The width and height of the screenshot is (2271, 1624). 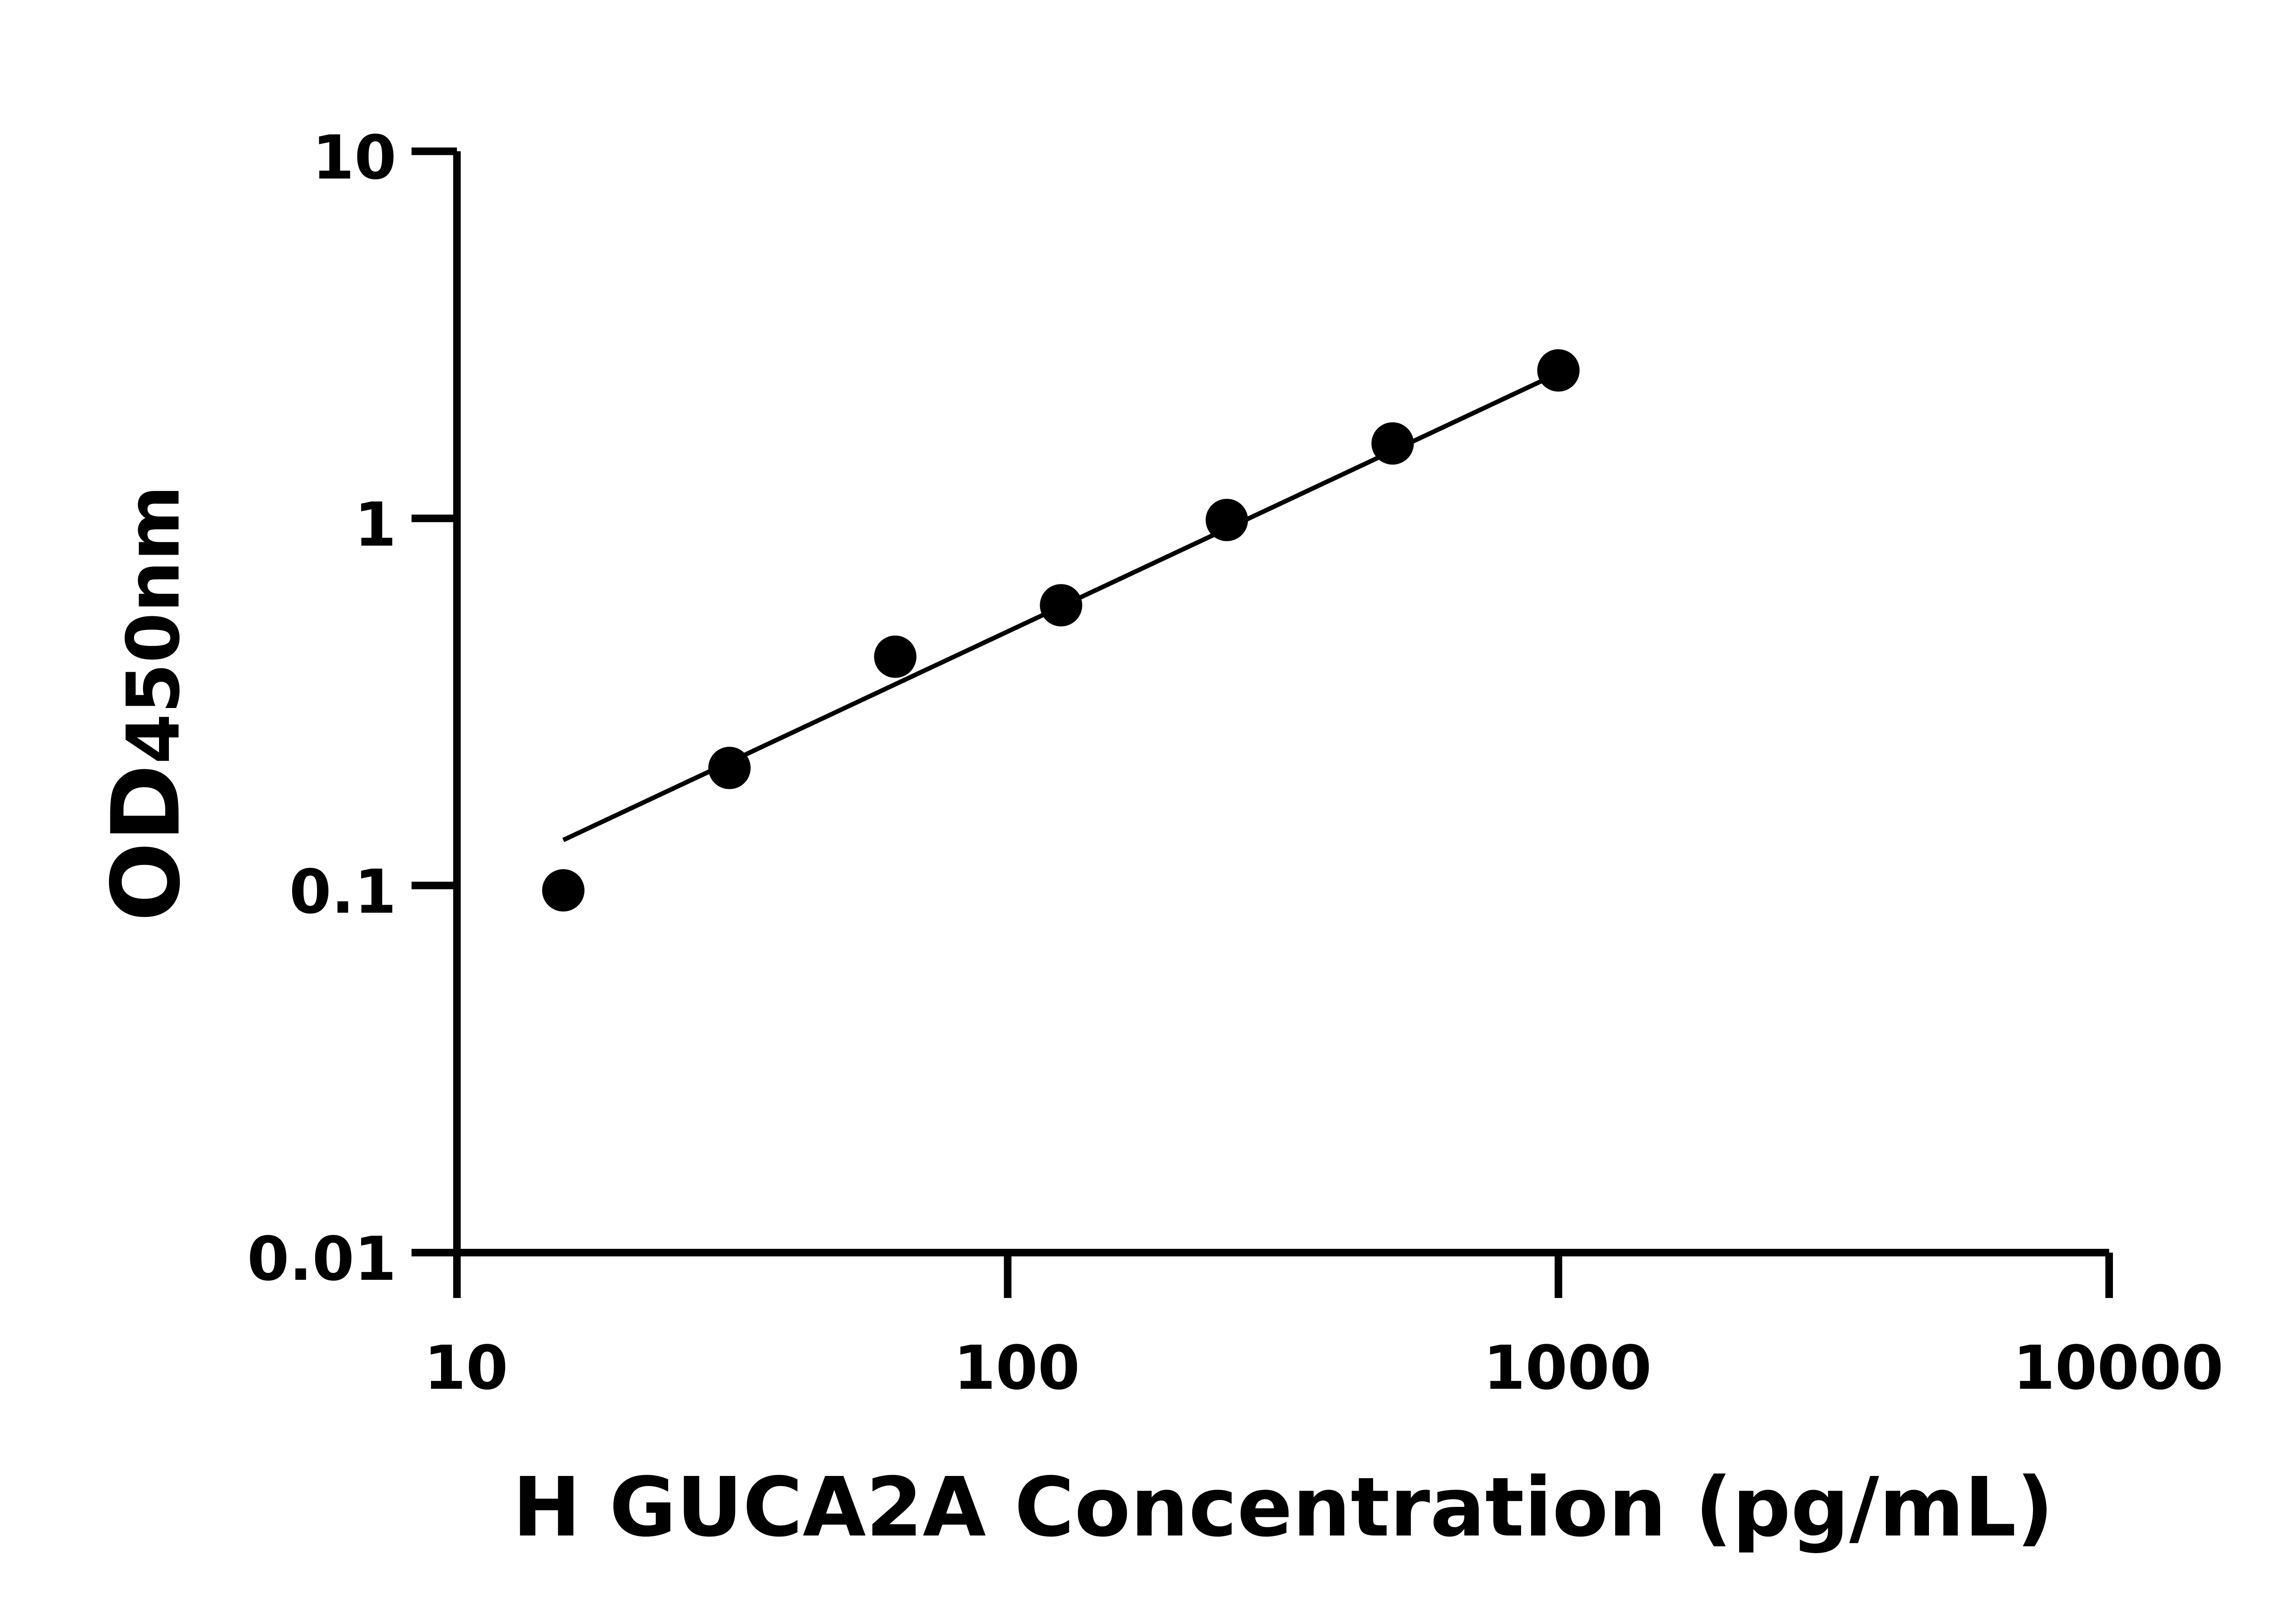 I want to click on y-axis-label-main: OD, so click(x=146, y=843).